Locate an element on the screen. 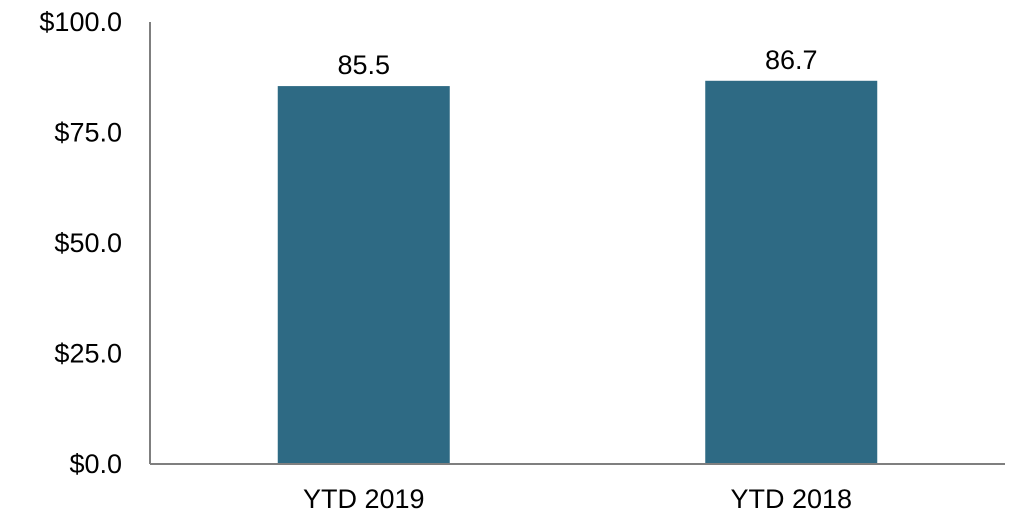 The image size is (1026, 532). bar-data-label: 86.7 is located at coordinates (791, 60).